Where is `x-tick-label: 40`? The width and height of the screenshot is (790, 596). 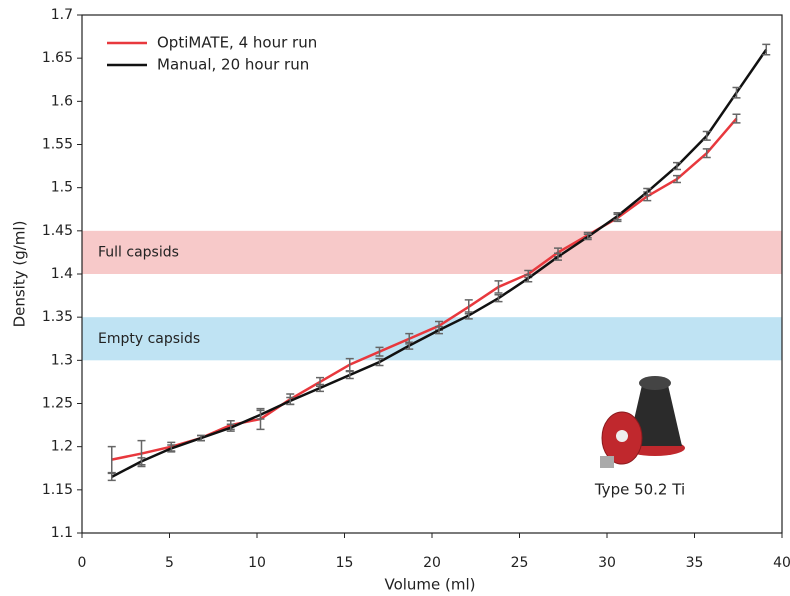
x-tick-label: 40 is located at coordinates (781, 563).